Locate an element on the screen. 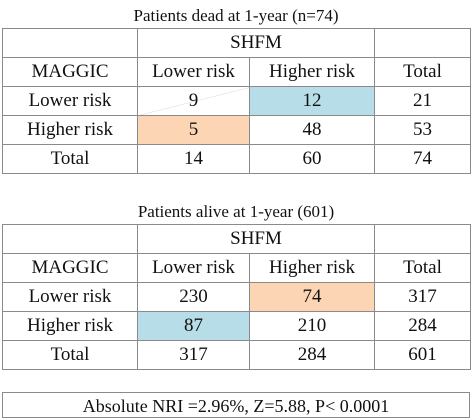 This screenshot has width=474, height=420. cell: 14 is located at coordinates (193, 159).